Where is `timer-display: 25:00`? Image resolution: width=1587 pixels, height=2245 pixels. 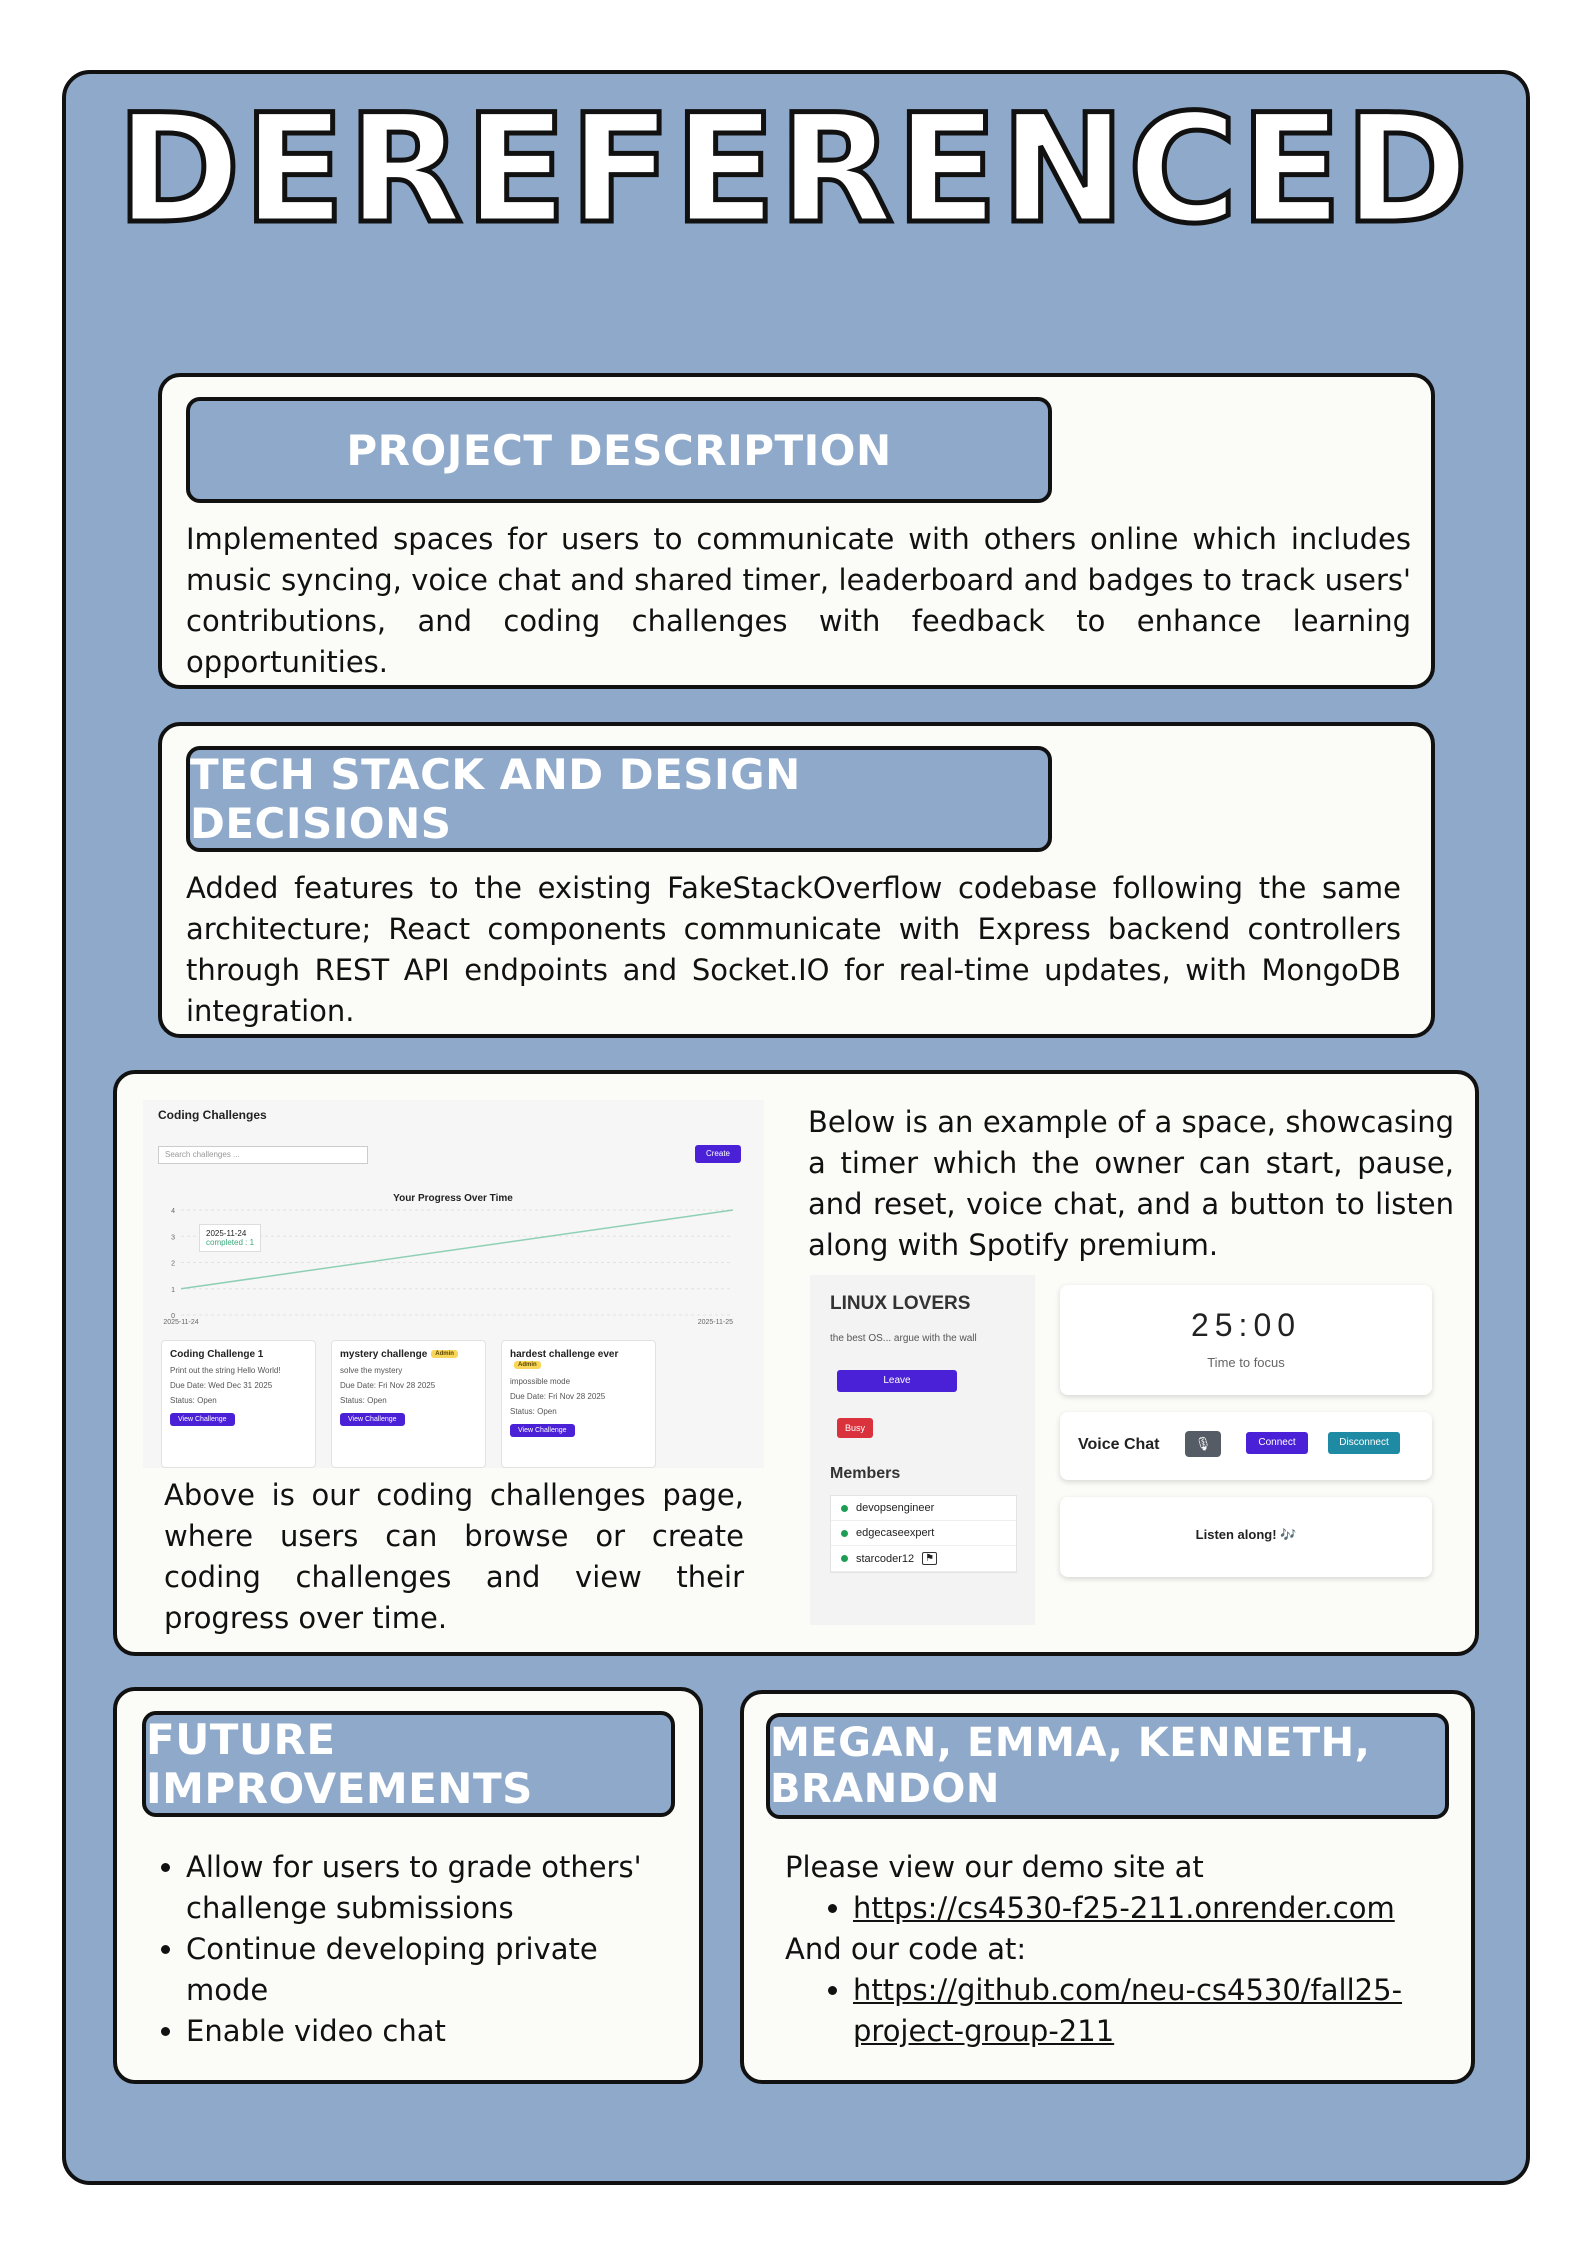 timer-display: 25:00 is located at coordinates (1246, 1325).